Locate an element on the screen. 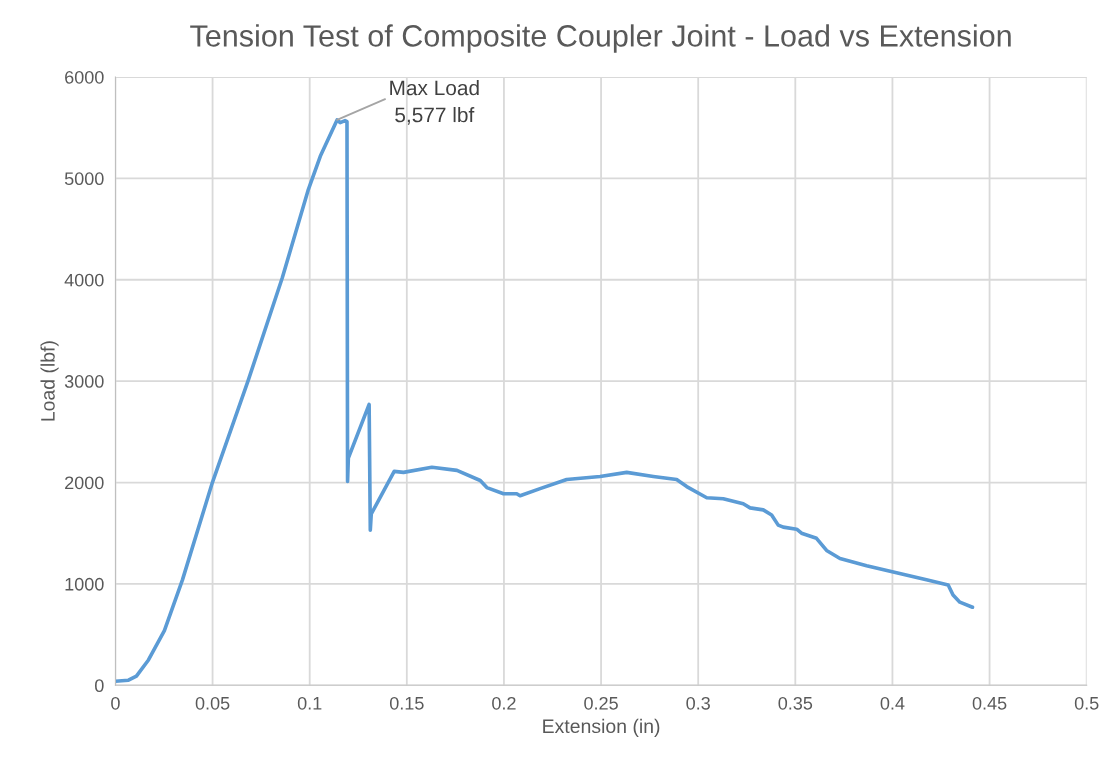  x-tick-label: 0.35 is located at coordinates (795, 703).